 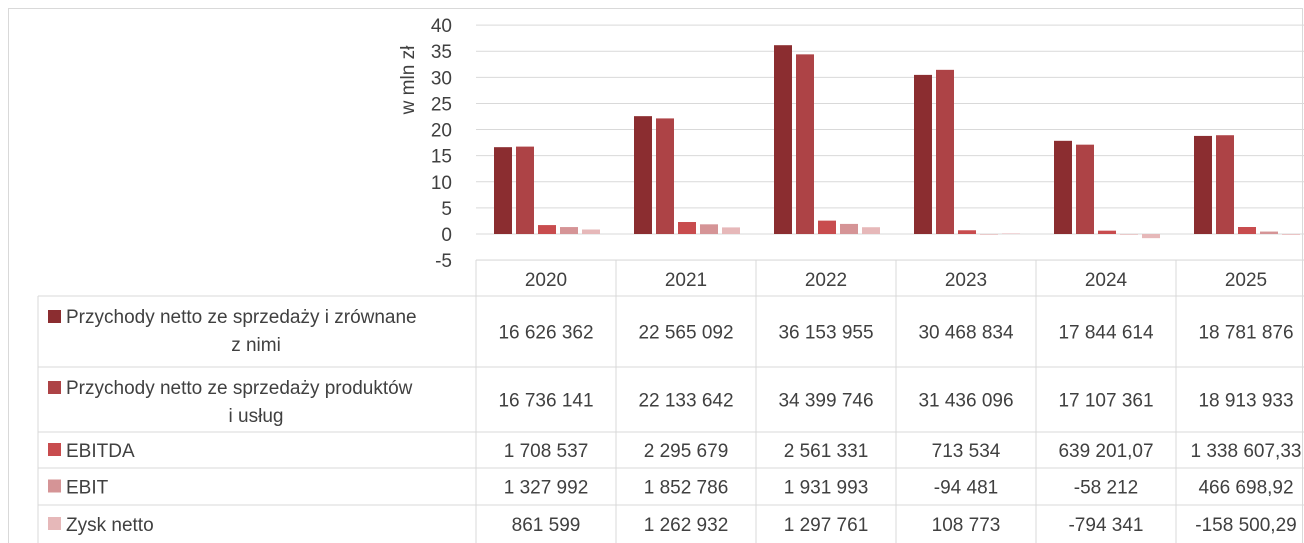 What do you see at coordinates (826, 280) in the screenshot?
I see `x-tick-label: 2022` at bounding box center [826, 280].